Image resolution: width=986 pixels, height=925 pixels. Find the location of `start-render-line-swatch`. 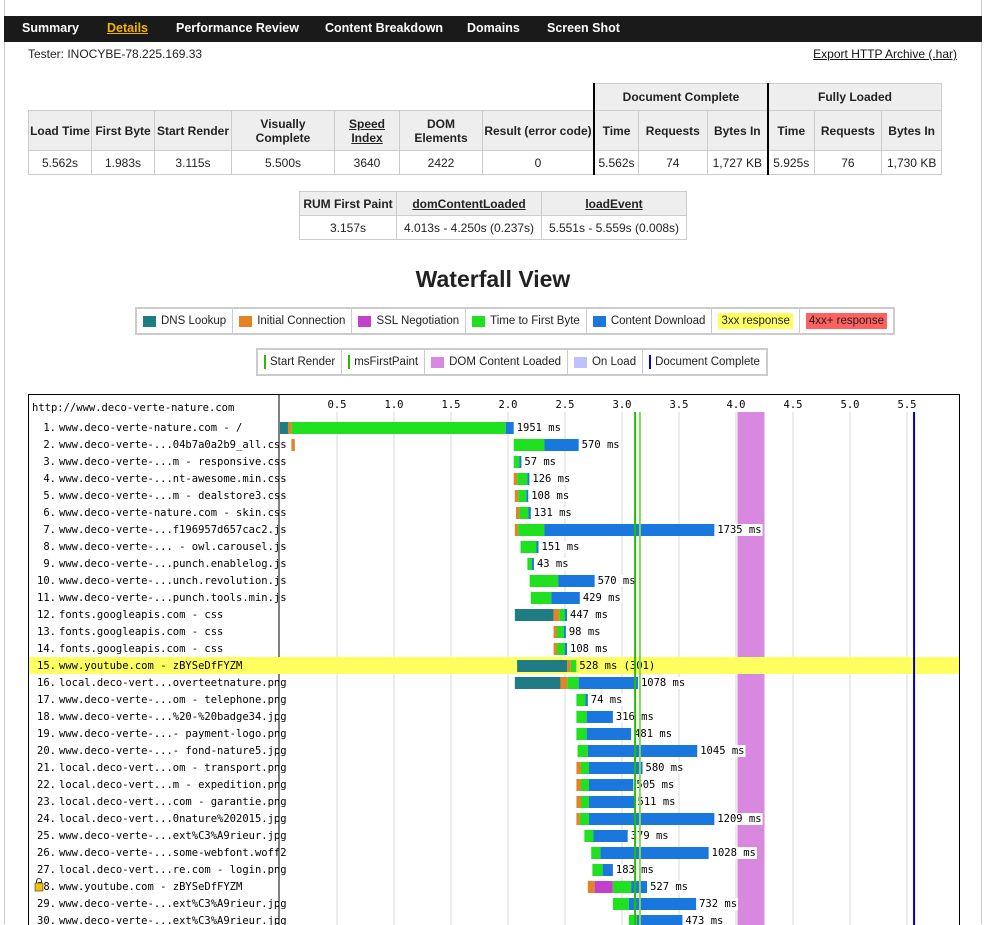

start-render-line-swatch is located at coordinates (265, 362).